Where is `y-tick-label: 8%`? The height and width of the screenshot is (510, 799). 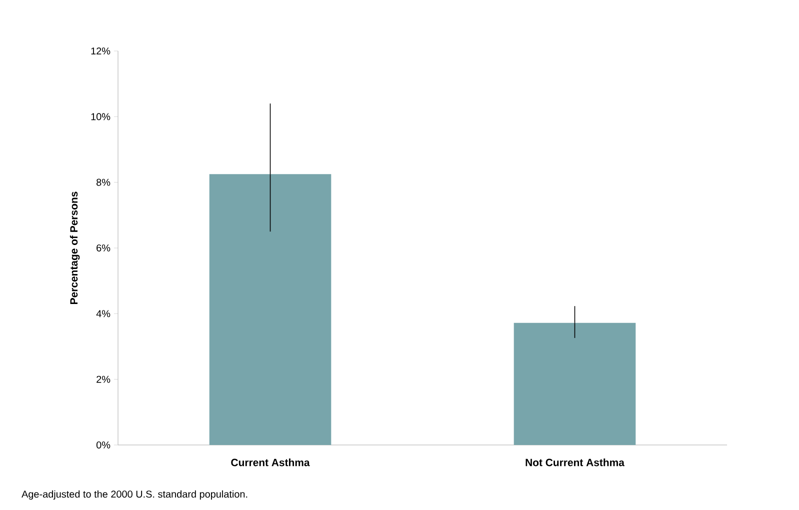 y-tick-label: 8% is located at coordinates (103, 182).